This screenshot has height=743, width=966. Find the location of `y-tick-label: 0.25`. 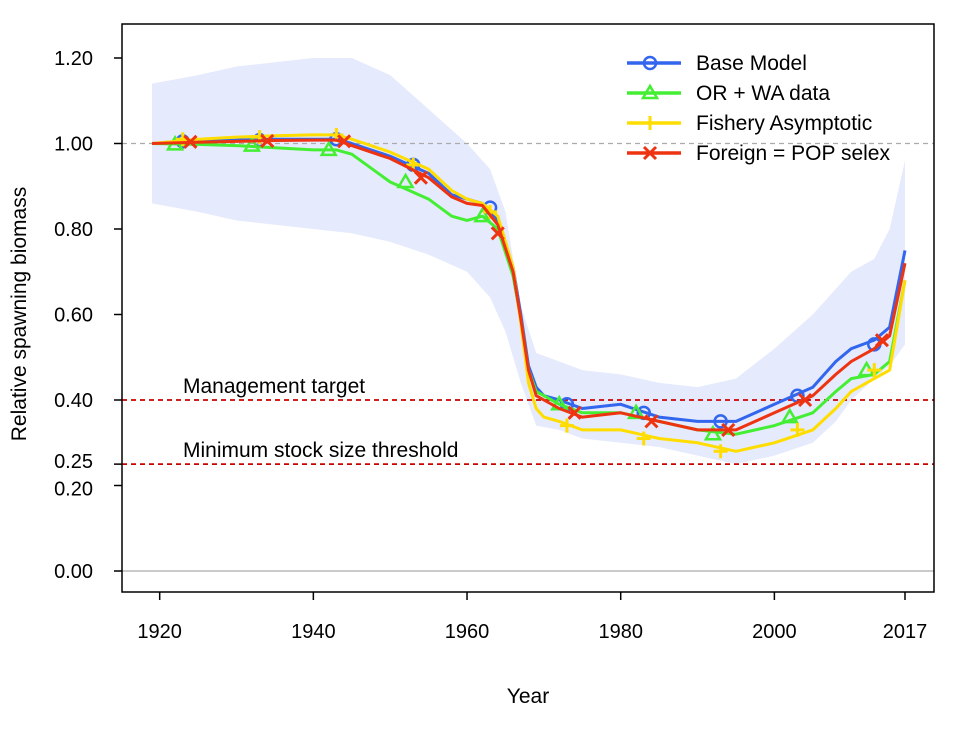

y-tick-label: 0.25 is located at coordinates (73, 462).